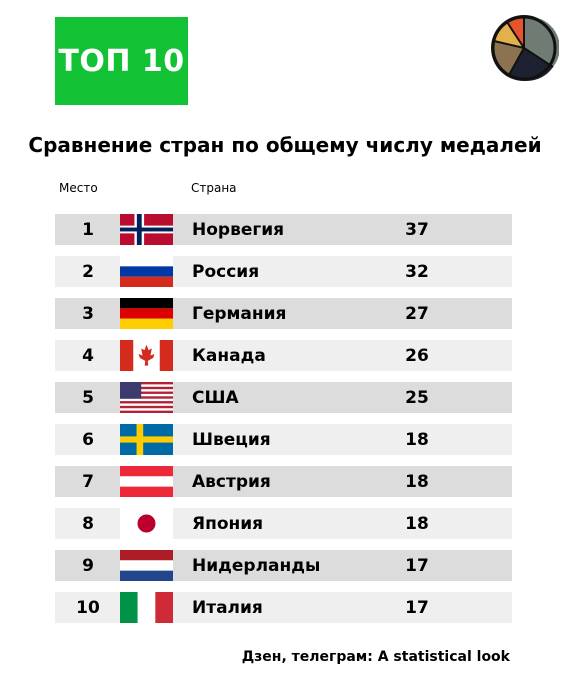 The width and height of the screenshot is (570, 673). I want to click on rank-cell: 3, so click(88, 313).